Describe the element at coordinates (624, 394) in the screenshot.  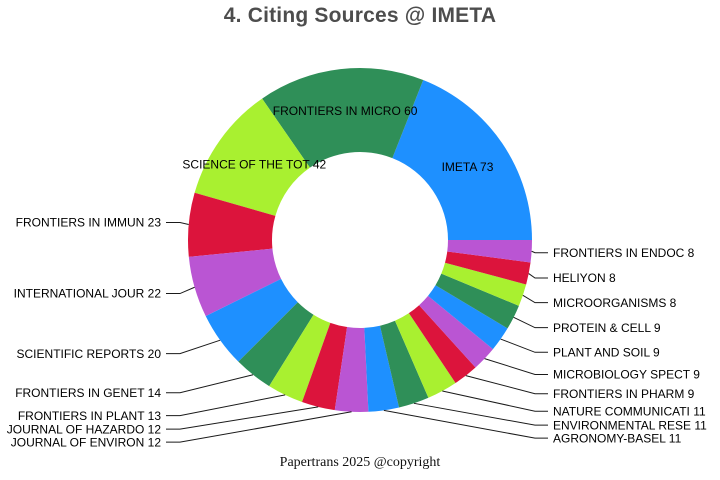
I see `segment-label-outside: FRONTIERS IN PHARM 9` at that location.